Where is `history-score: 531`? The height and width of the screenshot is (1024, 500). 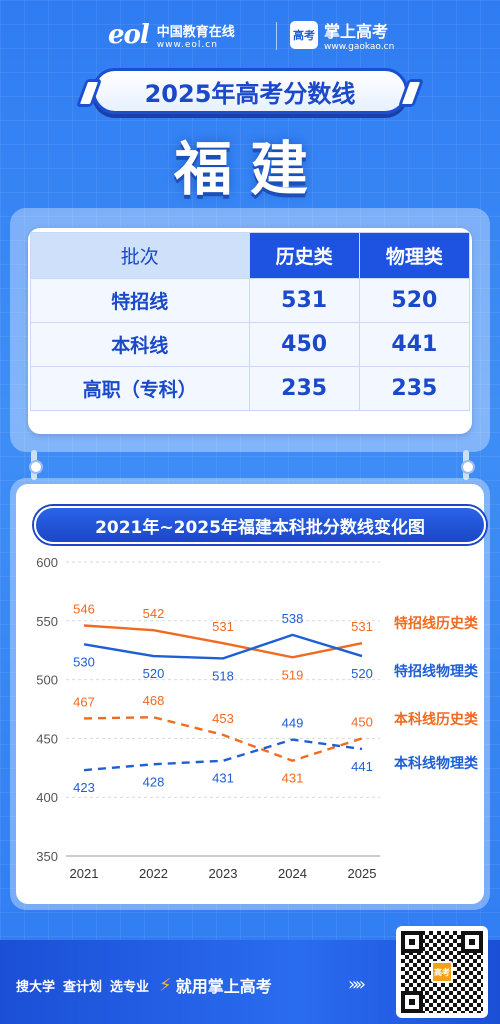 history-score: 531 is located at coordinates (304, 300).